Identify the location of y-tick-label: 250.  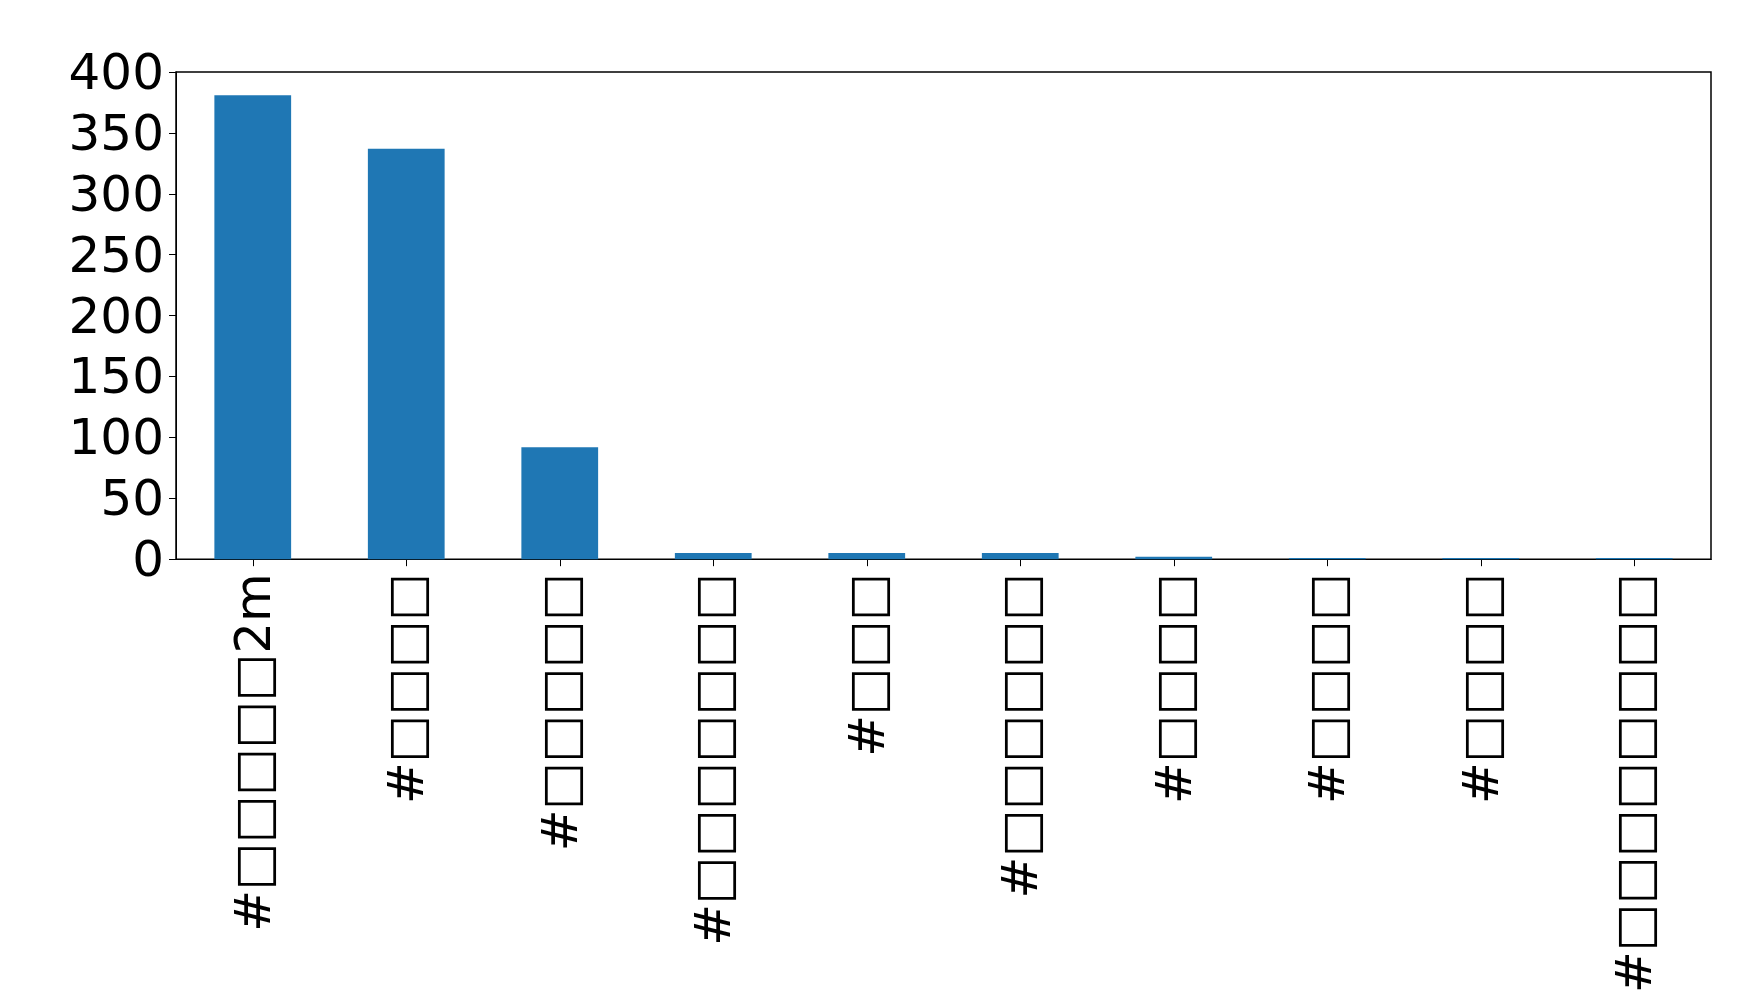
(116, 254).